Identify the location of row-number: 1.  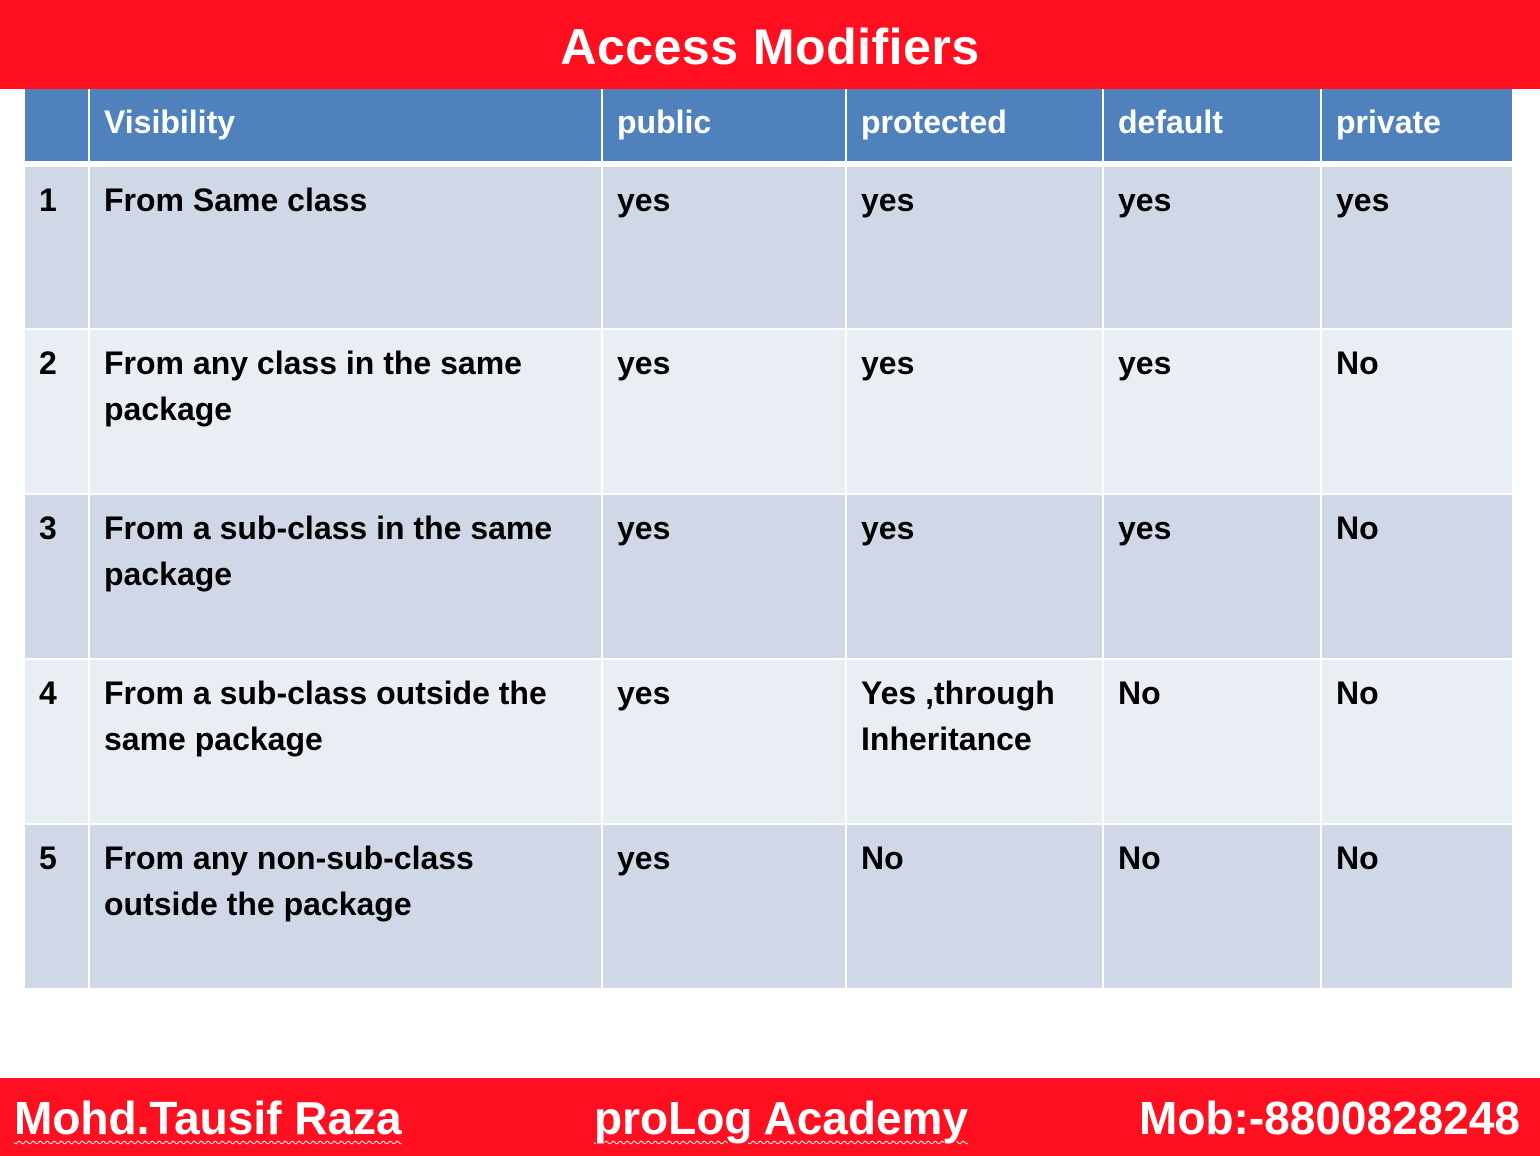
(57, 246).